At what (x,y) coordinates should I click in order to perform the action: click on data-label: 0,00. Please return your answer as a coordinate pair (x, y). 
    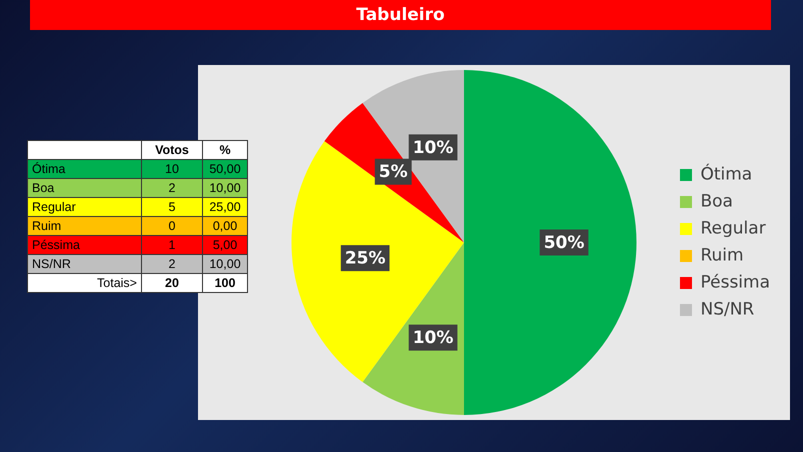
    Looking at the image, I should click on (225, 226).